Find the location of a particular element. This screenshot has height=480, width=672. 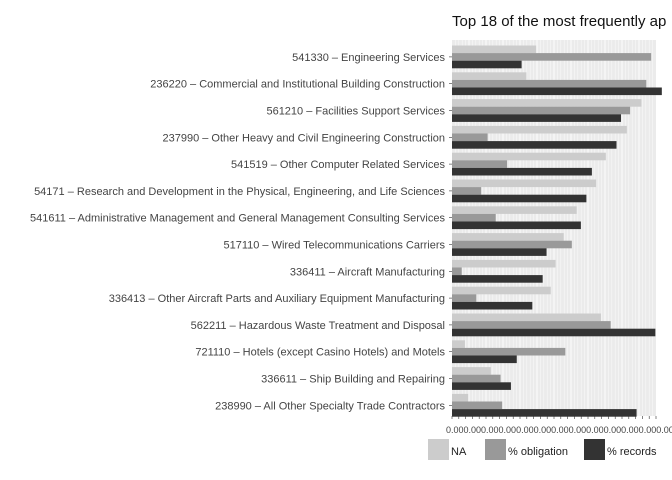

category-label: 336411 – Aircraft Manufacturing is located at coordinates (367, 272).